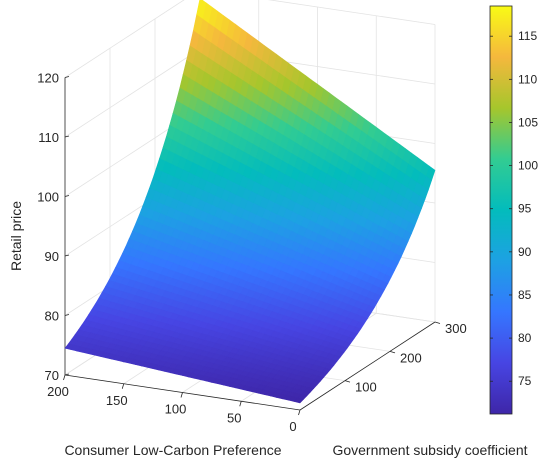 This screenshot has width=550, height=469. What do you see at coordinates (525, 295) in the screenshot?
I see `colorbar-tick-label: 85` at bounding box center [525, 295].